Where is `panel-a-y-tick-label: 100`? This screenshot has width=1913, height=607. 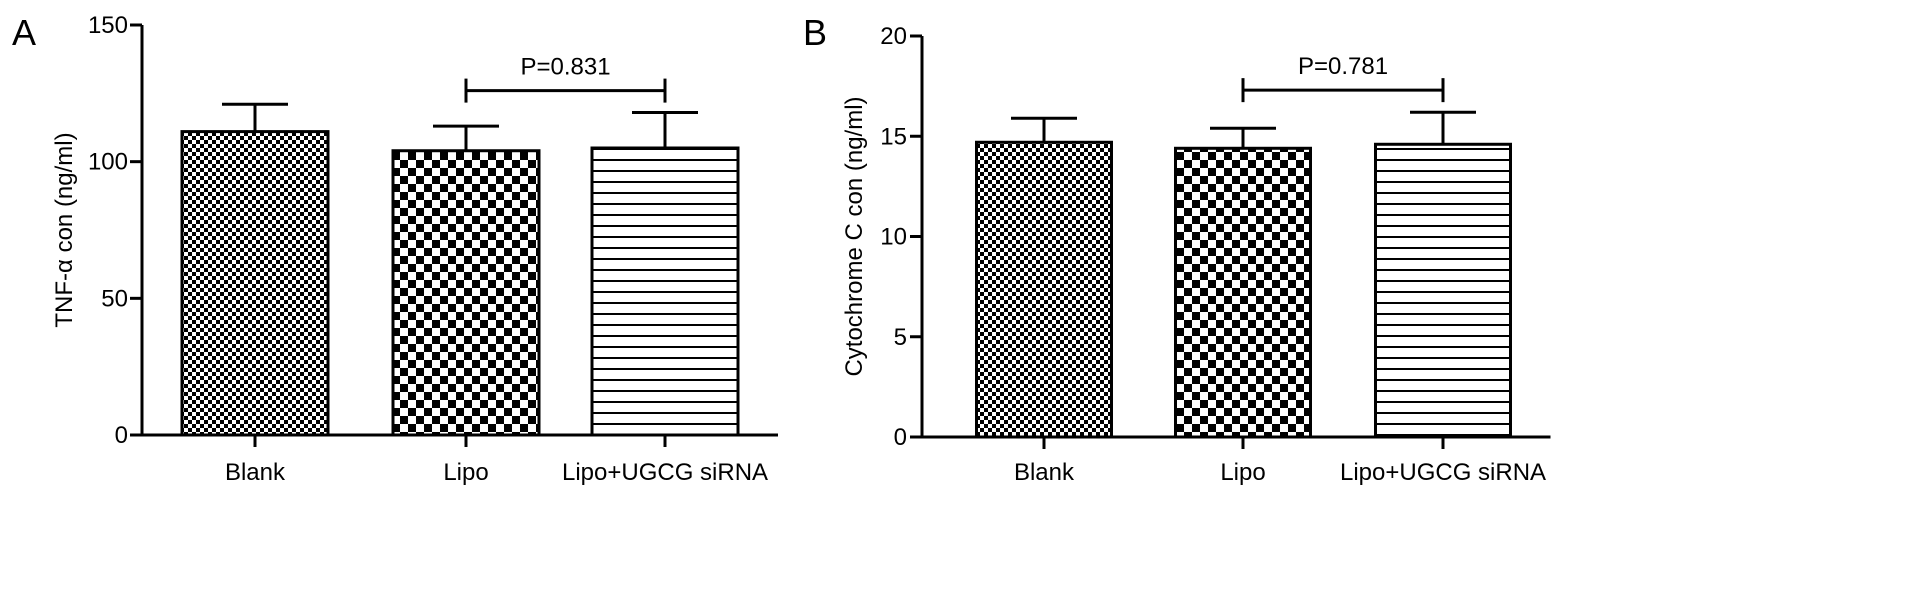 panel-a-y-tick-label: 100 is located at coordinates (108, 162).